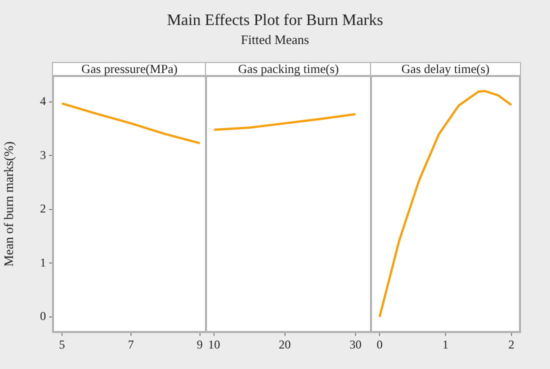 This screenshot has width=550, height=369. I want to click on y-tick-label: 2, so click(43, 209).